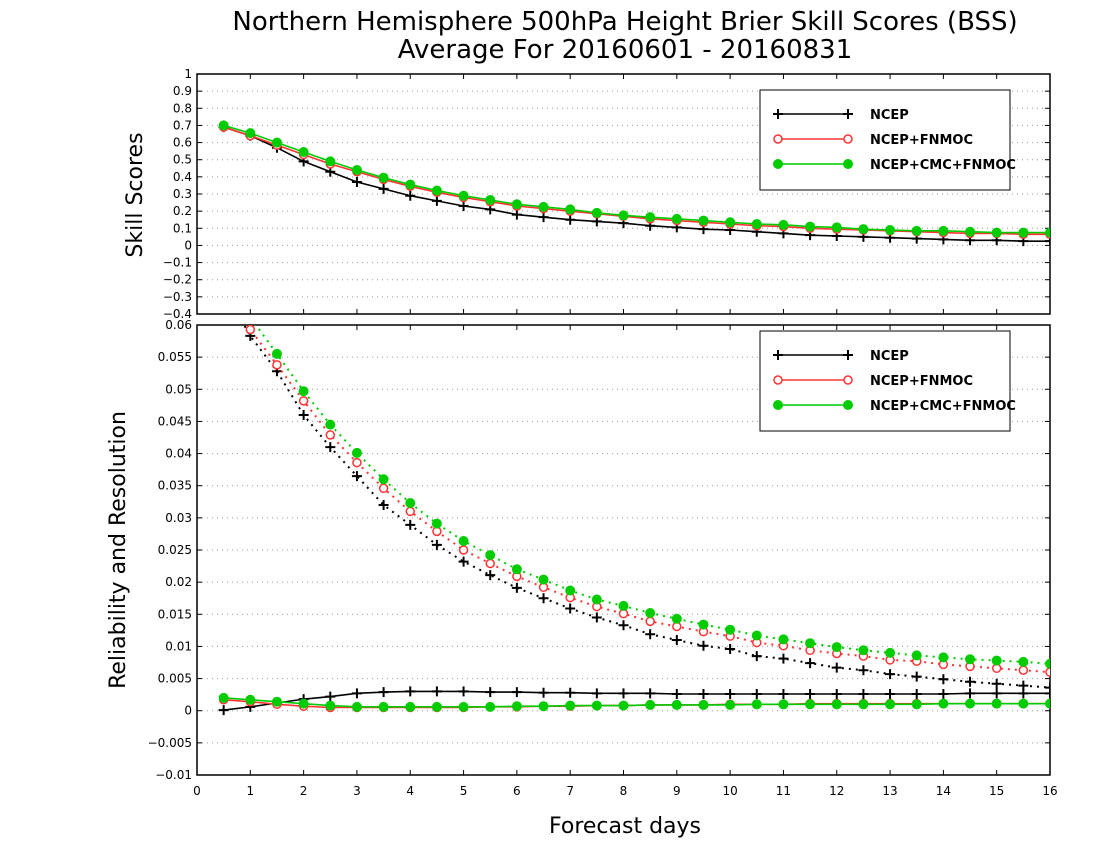 The height and width of the screenshot is (850, 1100). I want to click on bottom-y-tick-label: 0.01, so click(178, 646).